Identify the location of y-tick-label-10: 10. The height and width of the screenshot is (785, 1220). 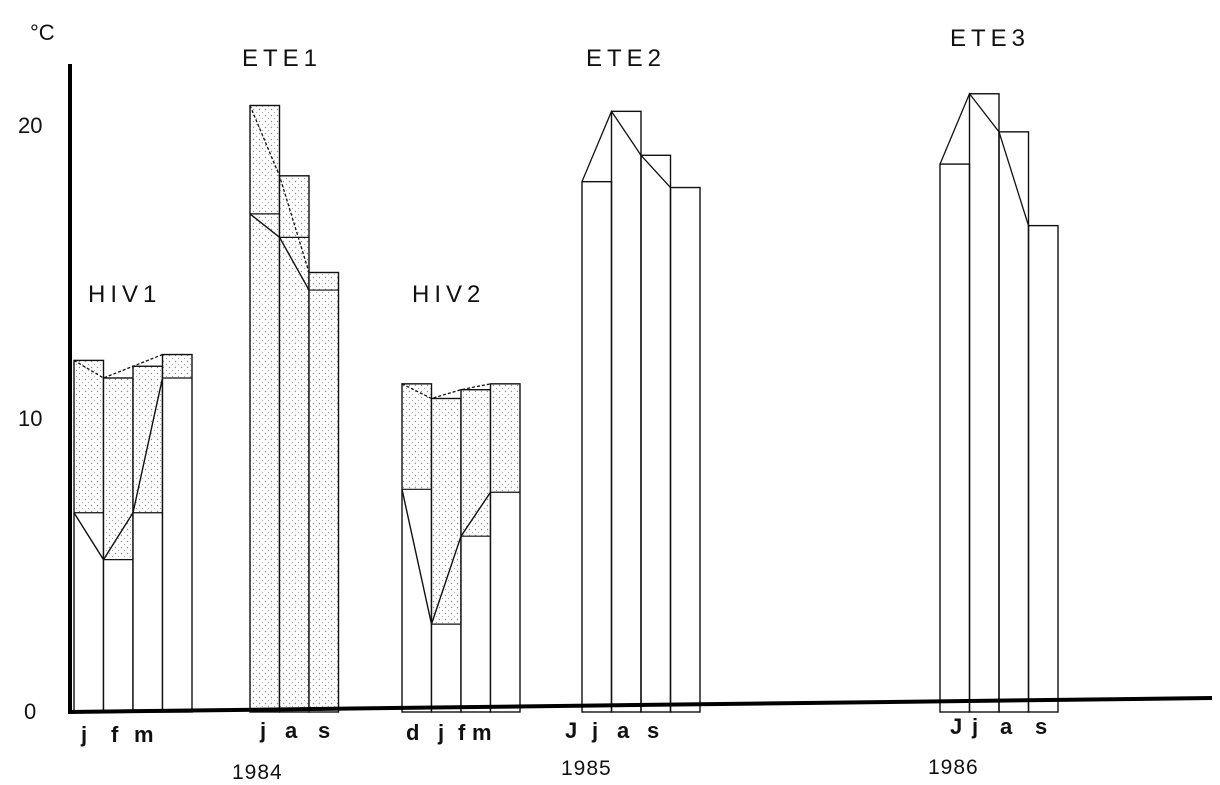
(30, 418).